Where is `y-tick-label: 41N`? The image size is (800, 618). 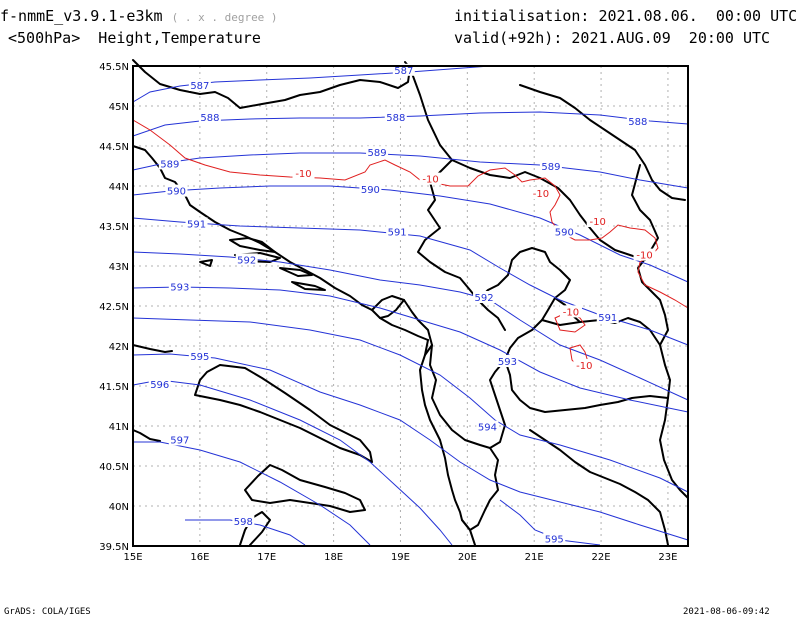 y-tick-label: 41N is located at coordinates (119, 427).